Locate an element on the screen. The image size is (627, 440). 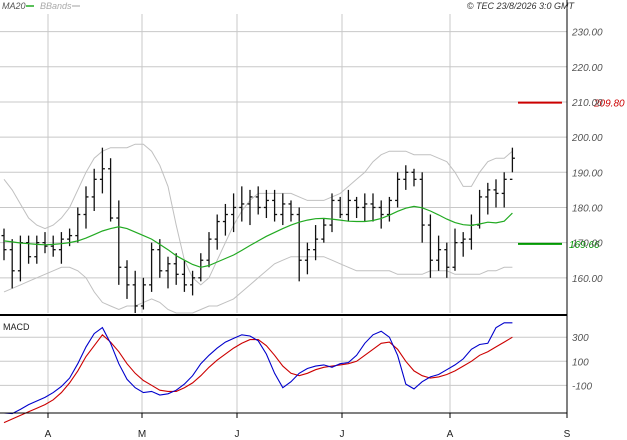
price-tick-label: 210.00 is located at coordinates (587, 103).